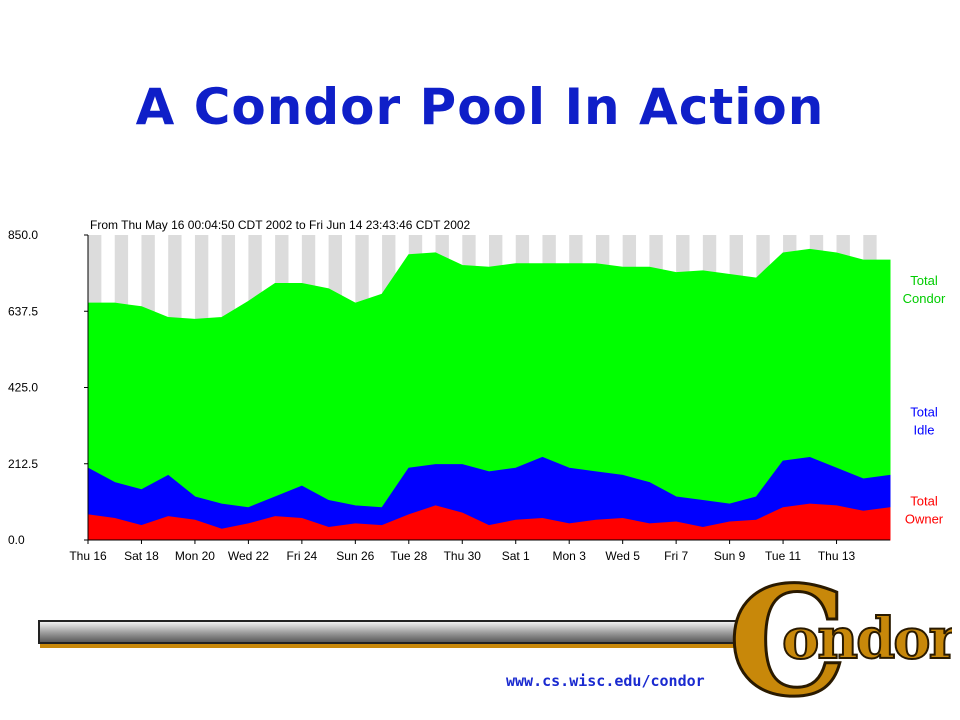  What do you see at coordinates (248, 556) in the screenshot?
I see `x-tick-label: Wed 22` at bounding box center [248, 556].